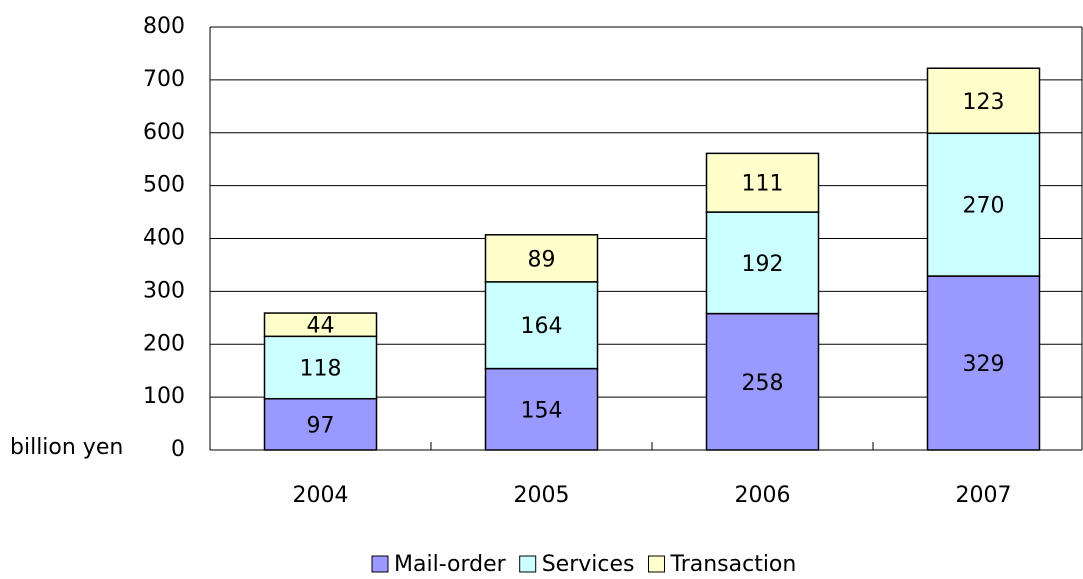 The width and height of the screenshot is (1083, 579). Describe the element at coordinates (164, 238) in the screenshot. I see `y-tick-label: 400` at that location.